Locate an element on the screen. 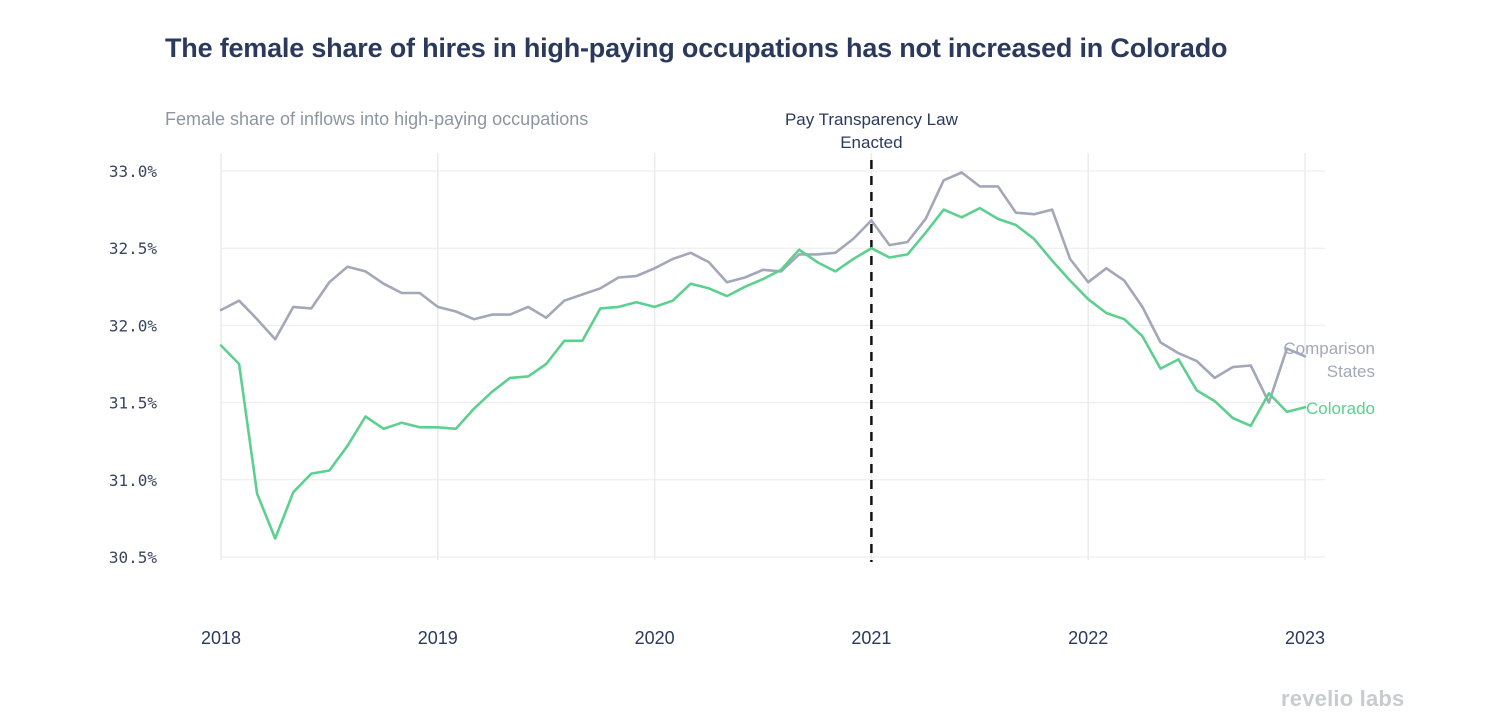 This screenshot has height=727, width=1505. y-tick-label: 31.5% is located at coordinates (133, 403).